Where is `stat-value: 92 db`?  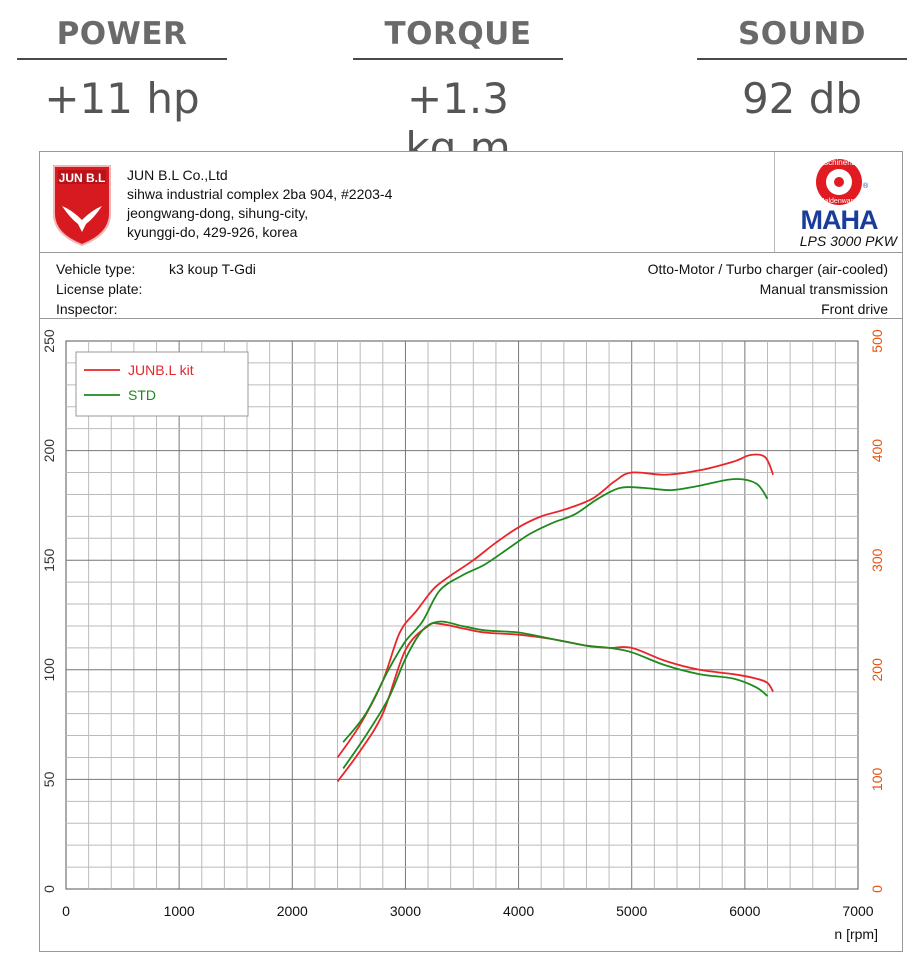 stat-value: 92 db is located at coordinates (802, 98).